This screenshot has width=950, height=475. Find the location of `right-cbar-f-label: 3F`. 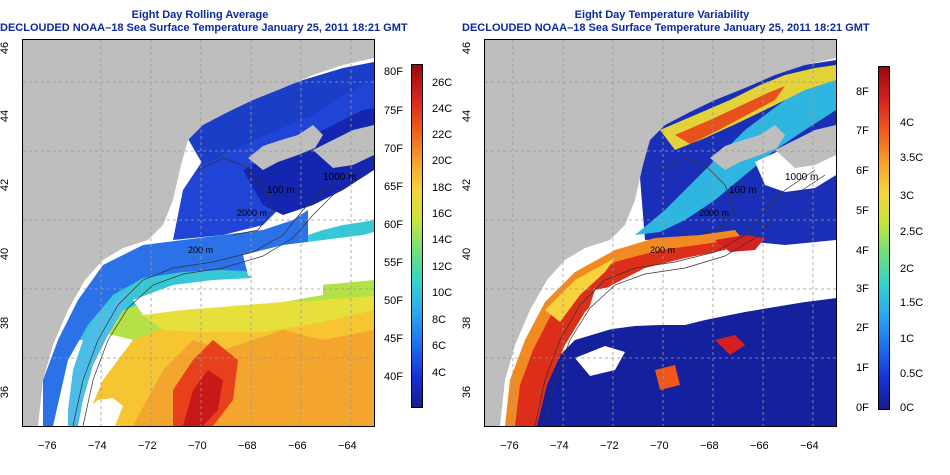

right-cbar-f-label: 3F is located at coordinates (862, 289).